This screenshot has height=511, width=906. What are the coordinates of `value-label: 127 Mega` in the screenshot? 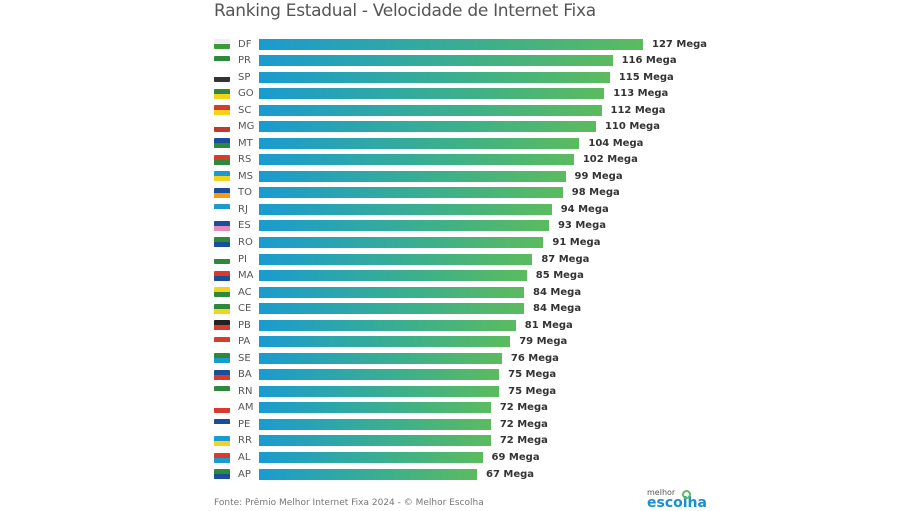 It's located at (680, 44).